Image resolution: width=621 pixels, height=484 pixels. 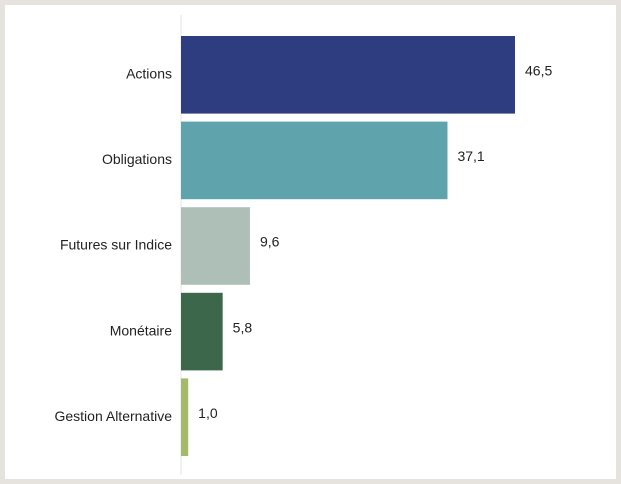 What do you see at coordinates (141, 330) in the screenshot?
I see `category-label: Monétaire` at bounding box center [141, 330].